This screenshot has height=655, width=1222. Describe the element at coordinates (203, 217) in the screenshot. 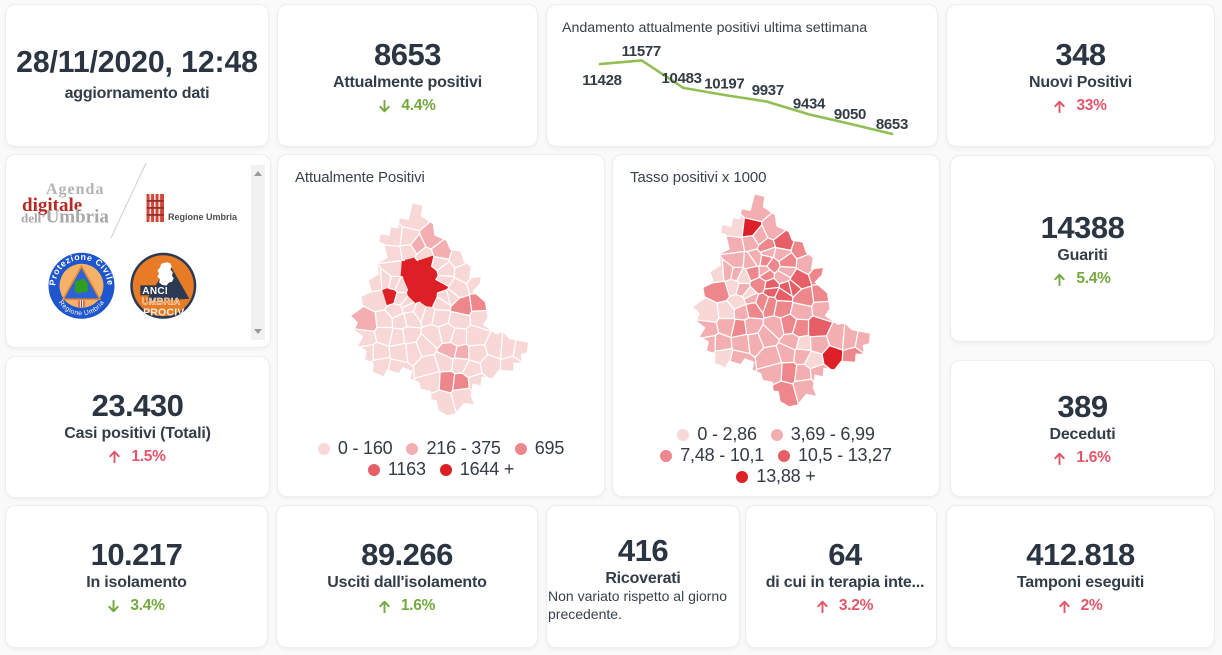

I see `svg-text: Regione Umbria` at that location.